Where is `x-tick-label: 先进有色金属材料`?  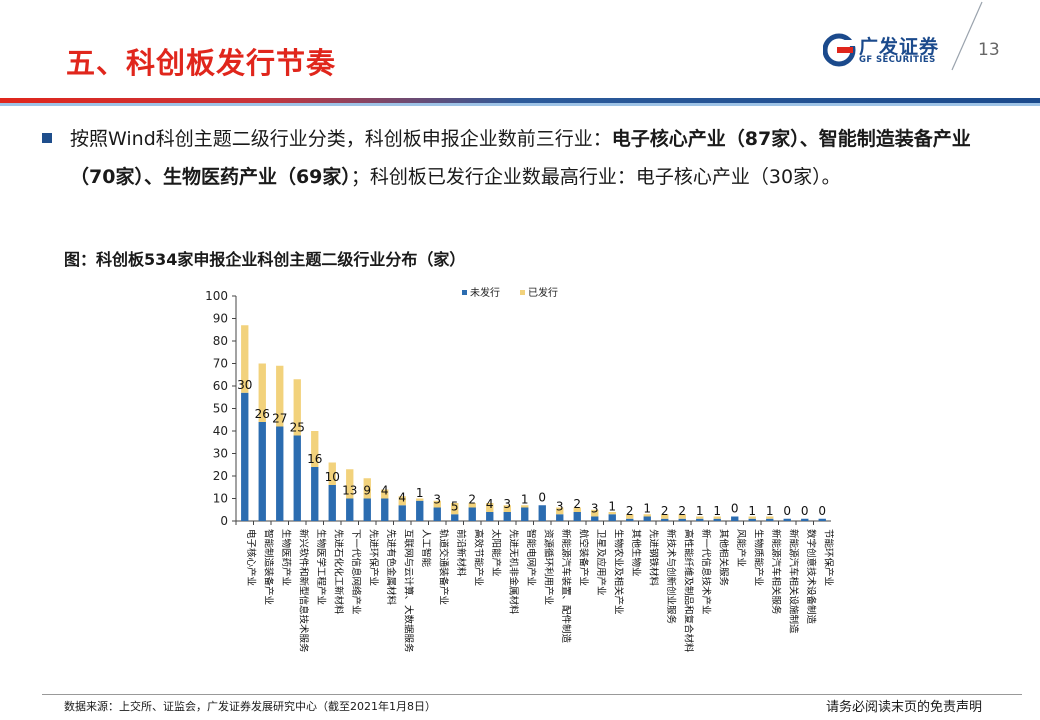 x-tick-label: 先进有色金属材料 is located at coordinates (391, 567).